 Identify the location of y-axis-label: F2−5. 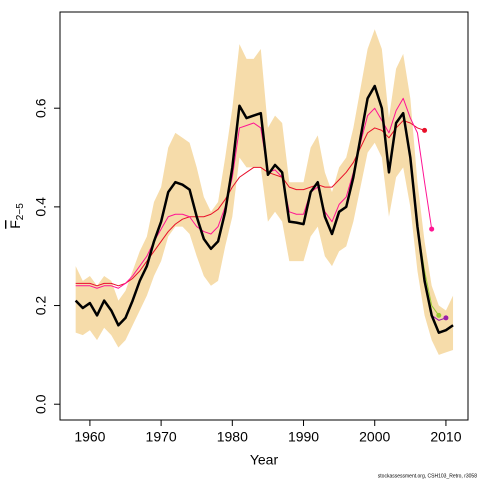
(16, 216).